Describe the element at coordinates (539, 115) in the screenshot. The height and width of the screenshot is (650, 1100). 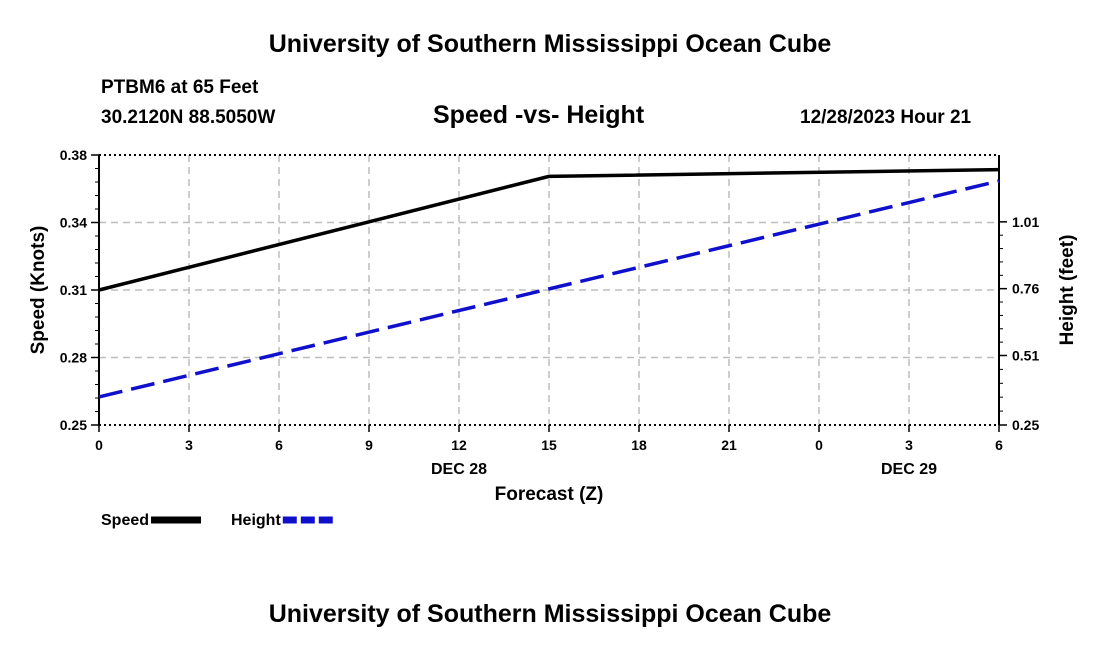
I see `chart-title: Speed -vs- Height` at that location.